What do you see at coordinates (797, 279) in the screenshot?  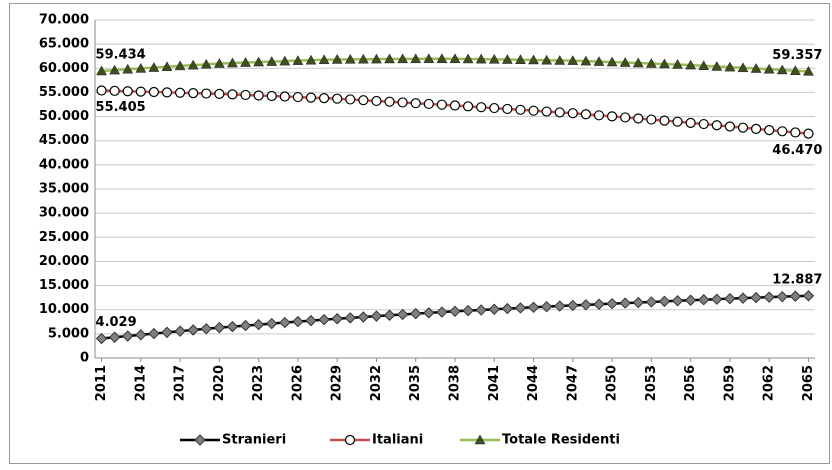 I see `data-label: 12.887` at bounding box center [797, 279].